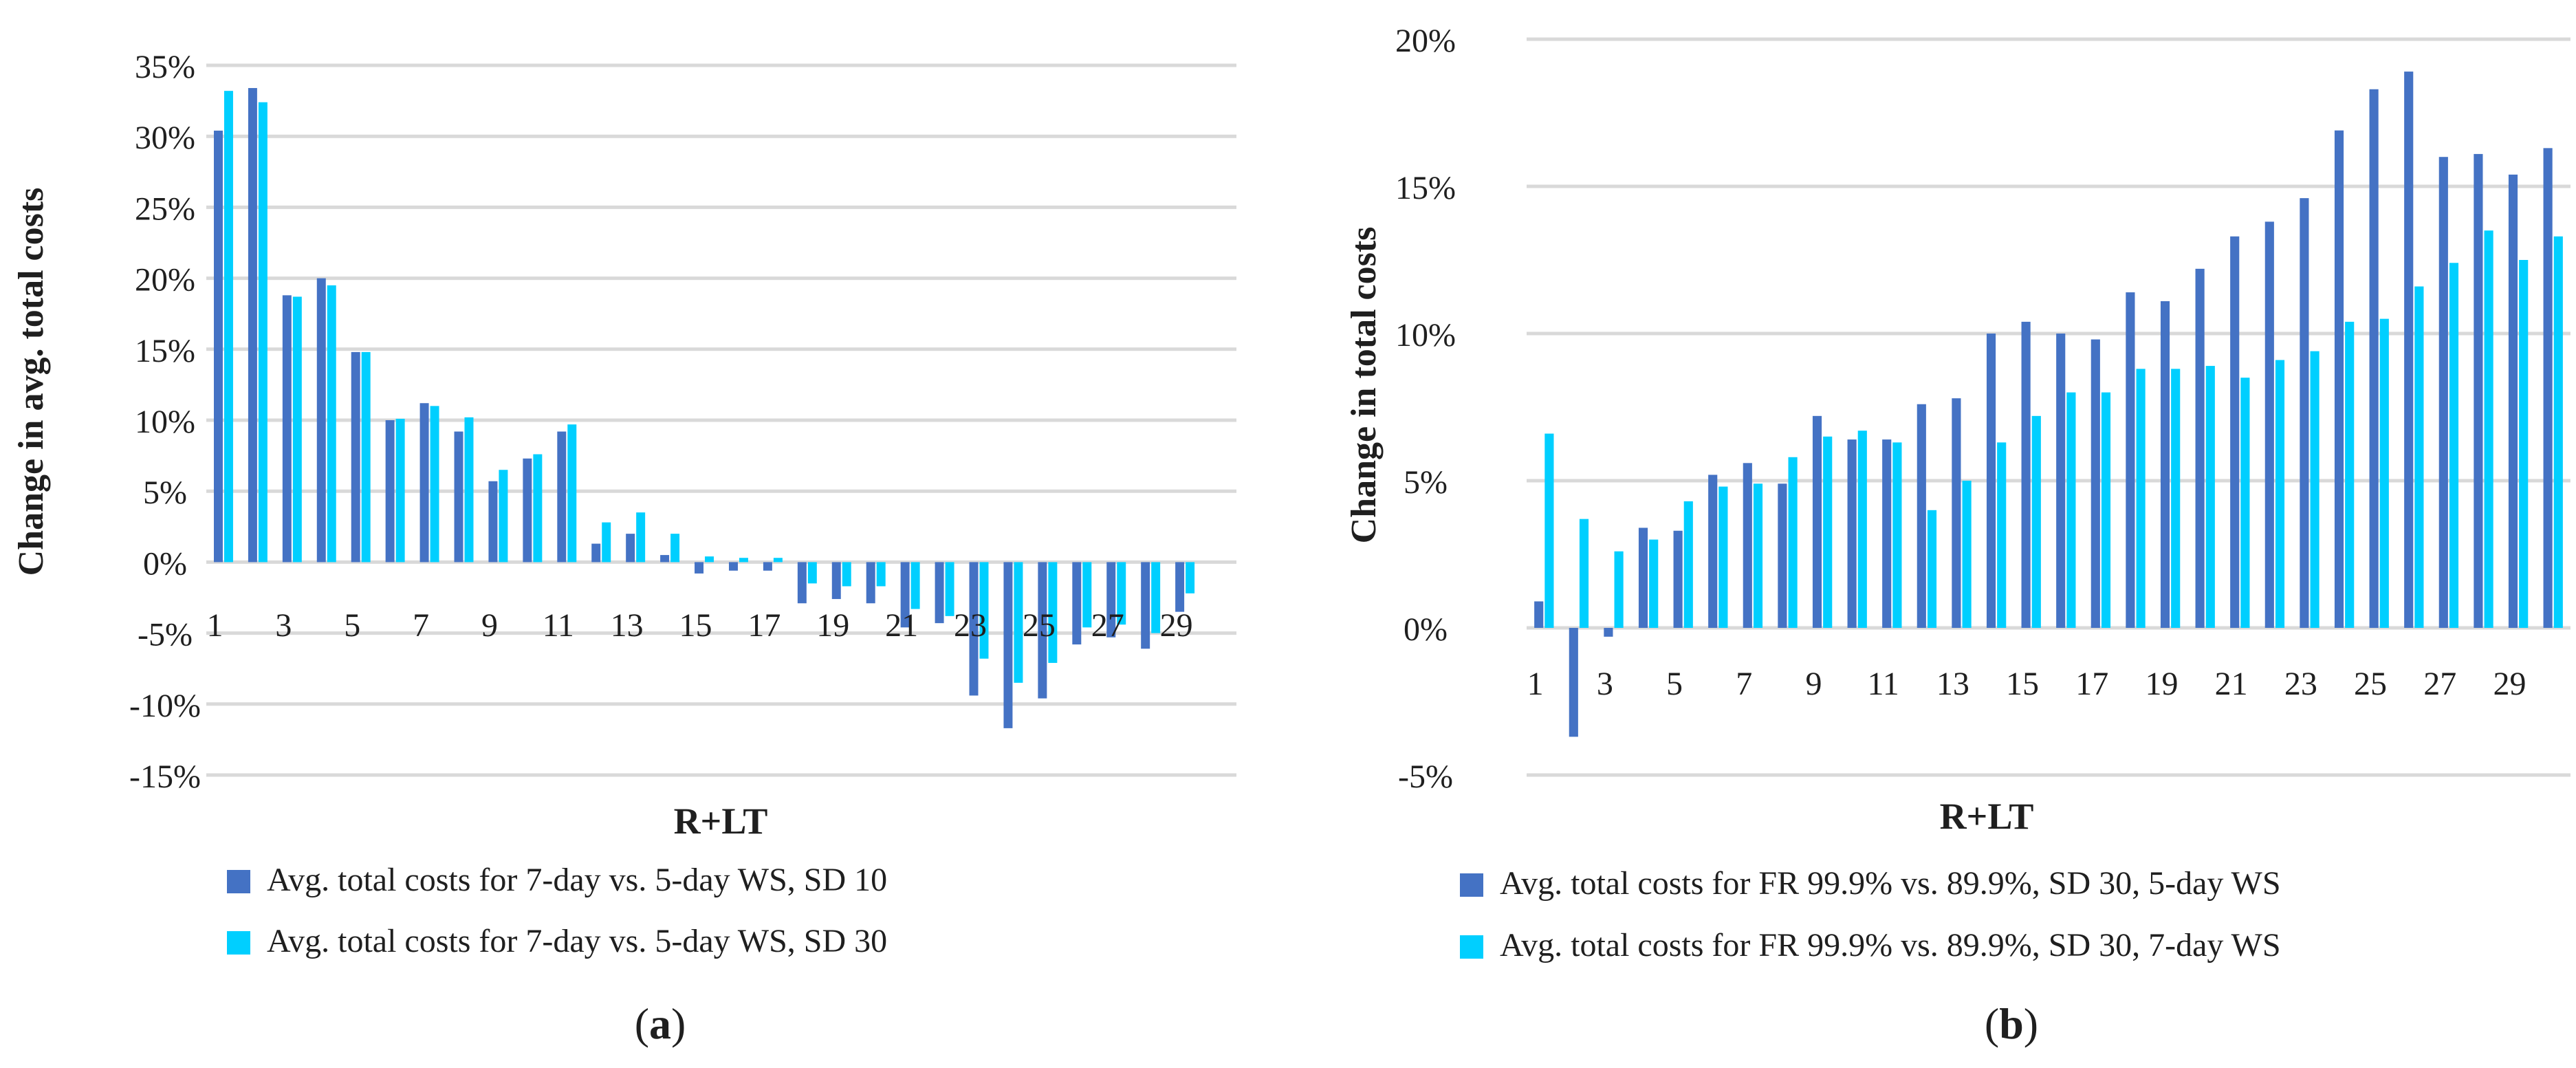 The image size is (2576, 1068). What do you see at coordinates (2370, 684) in the screenshot?
I see `x-tick-label: 25` at bounding box center [2370, 684].